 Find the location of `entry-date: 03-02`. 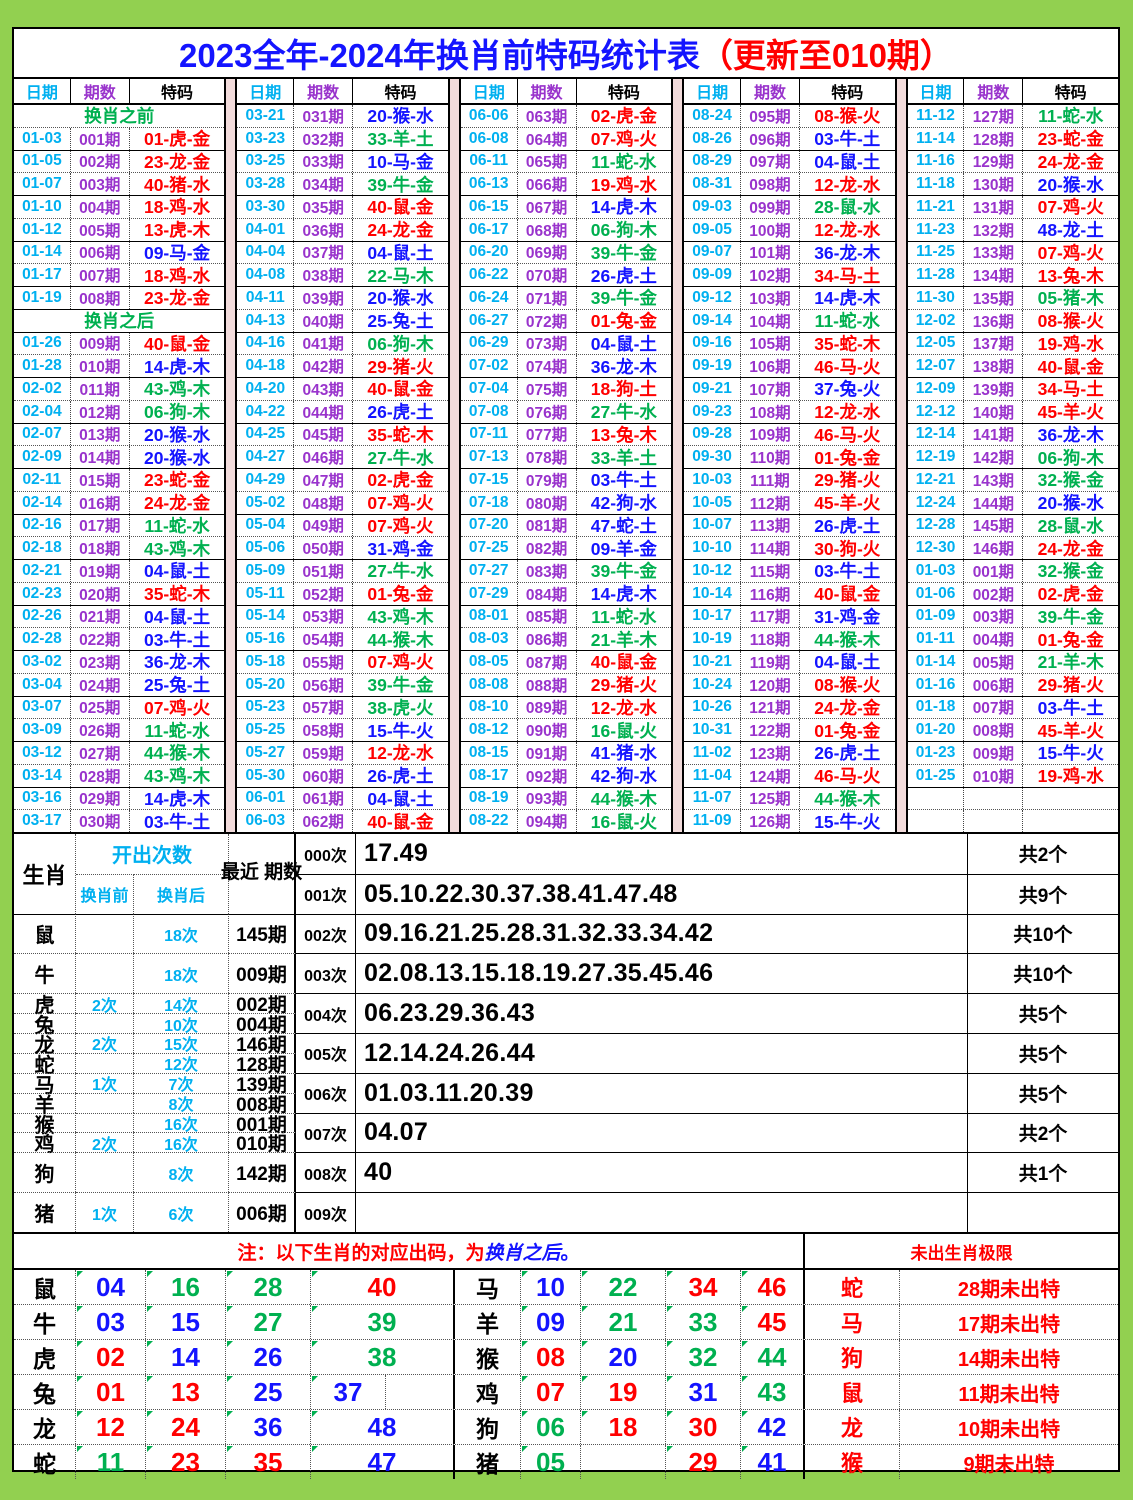

entry-date: 03-02 is located at coordinates (42, 662).